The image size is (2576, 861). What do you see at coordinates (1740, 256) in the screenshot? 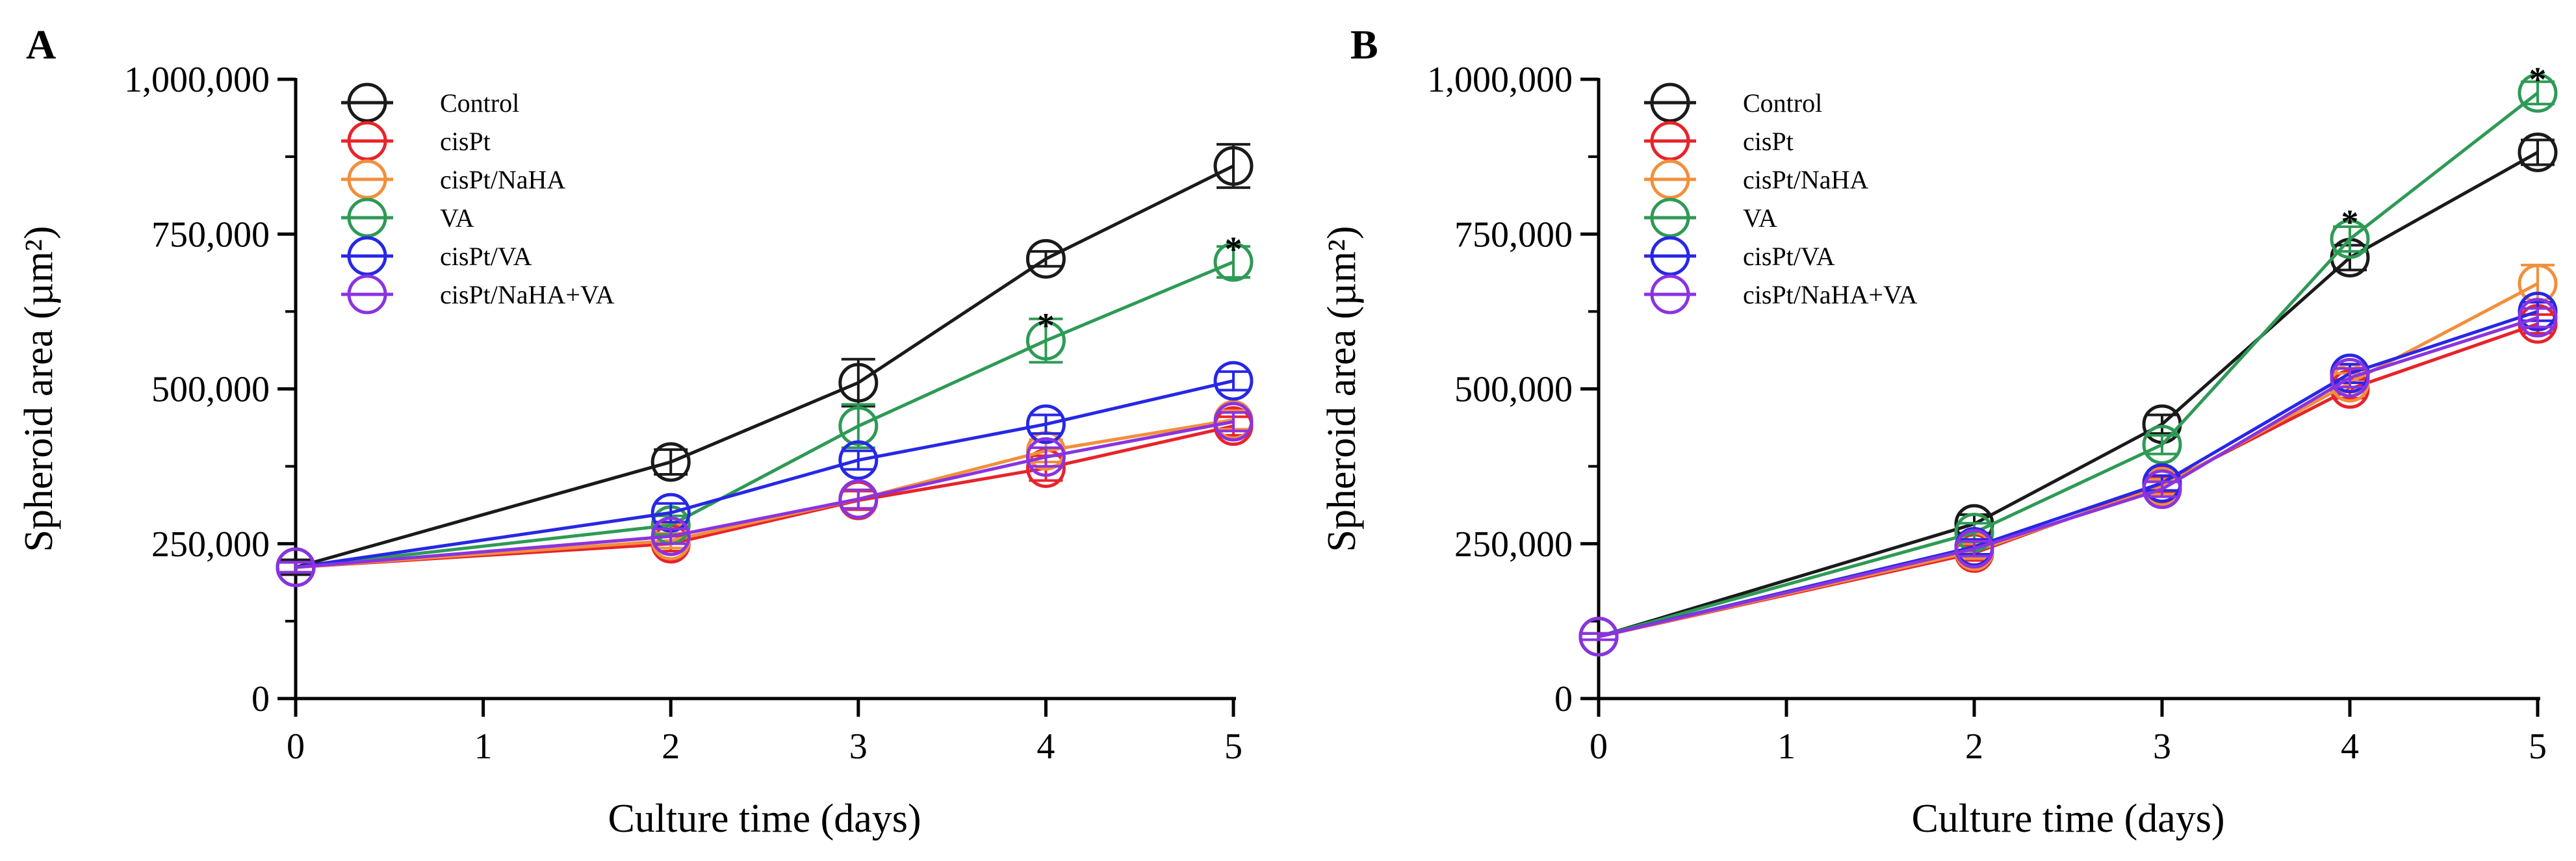
I see `panel-b-legend-item: cisPt/VA` at bounding box center [1740, 256].